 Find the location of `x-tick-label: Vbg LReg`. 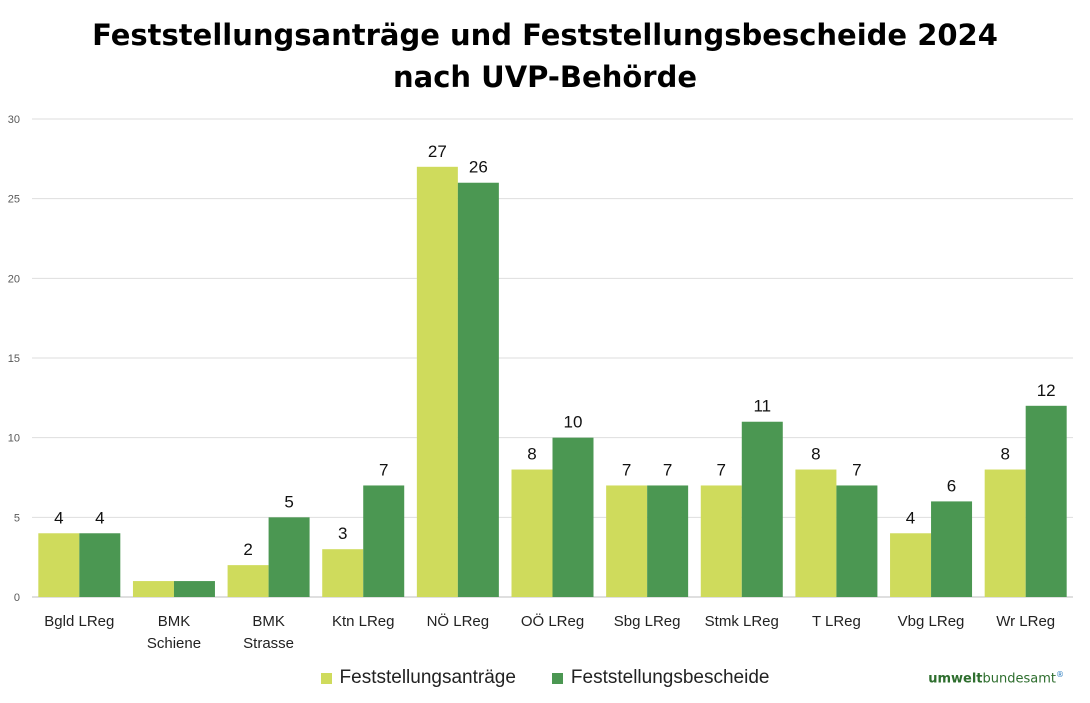

x-tick-label: Vbg LReg is located at coordinates (931, 621).